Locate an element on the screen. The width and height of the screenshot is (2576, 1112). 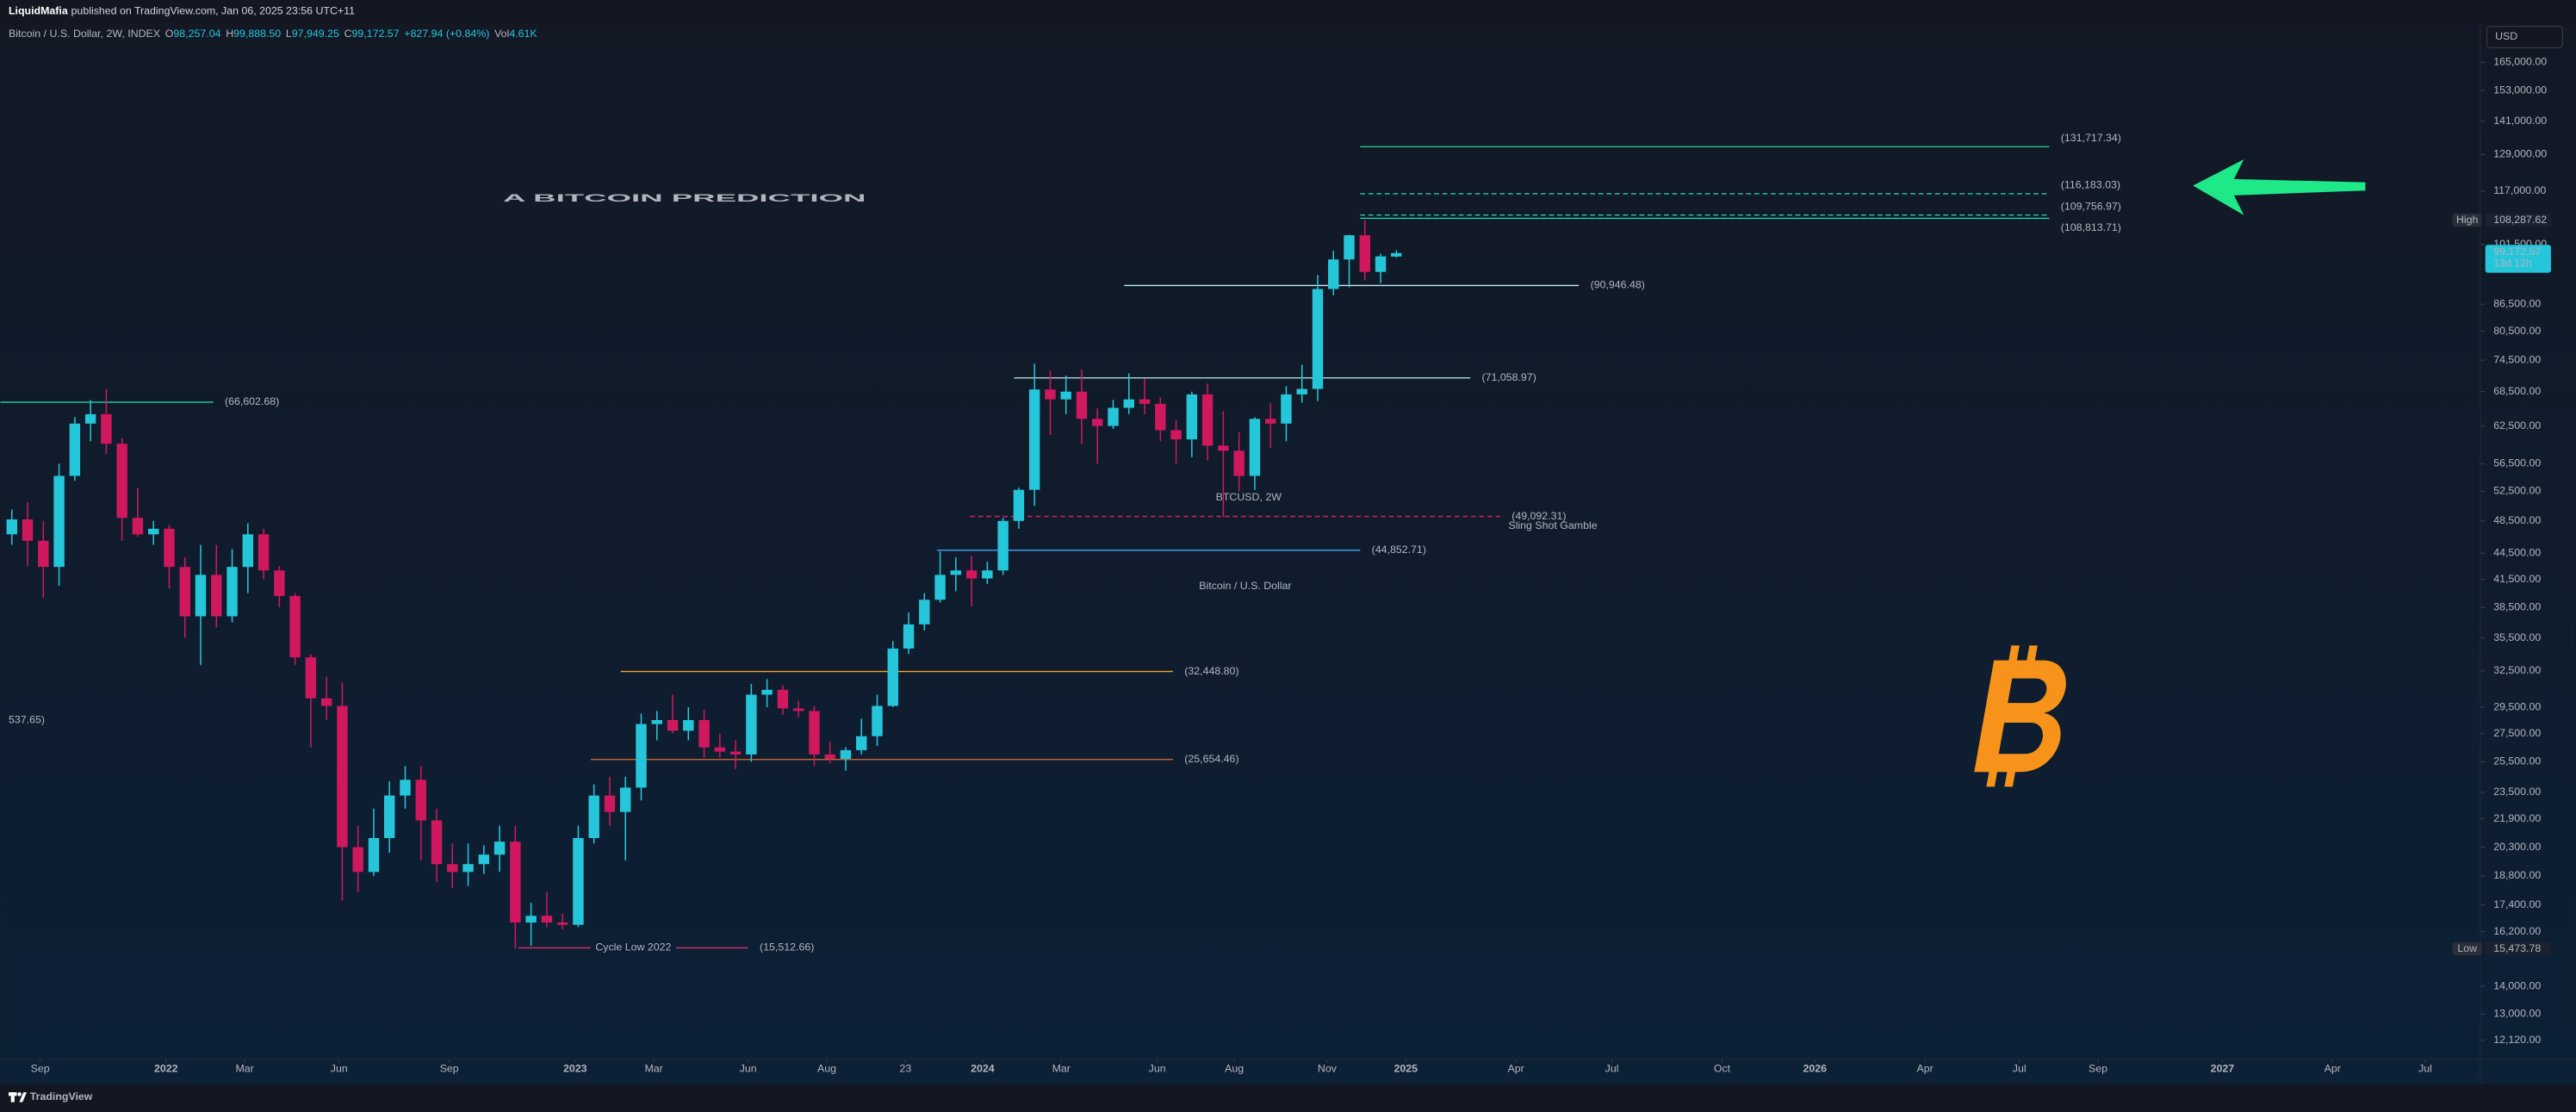
x-tick-label: 2023 is located at coordinates (575, 1069).